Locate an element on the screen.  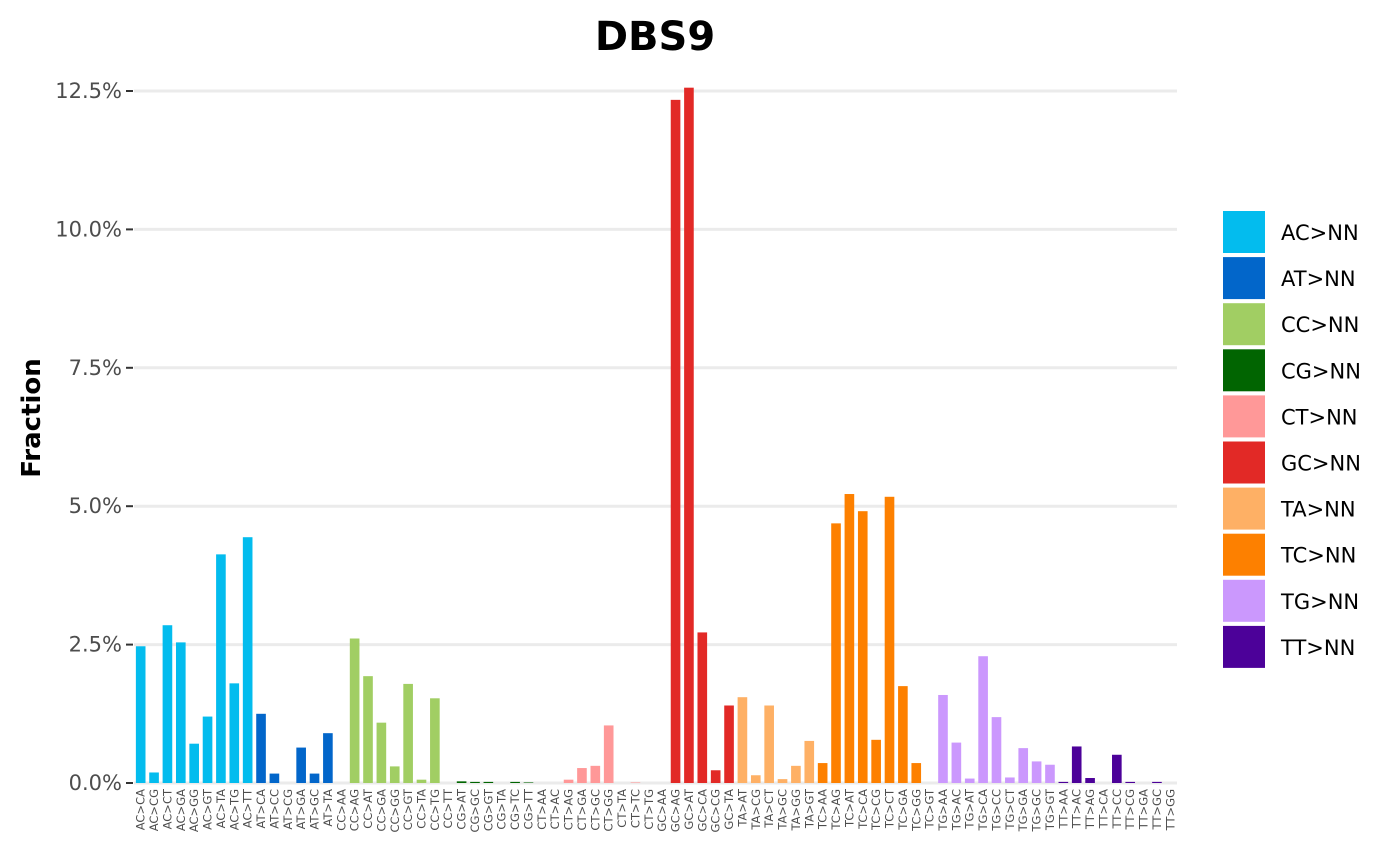
x-tick-label: TT>AG is located at coordinates (1090, 809).